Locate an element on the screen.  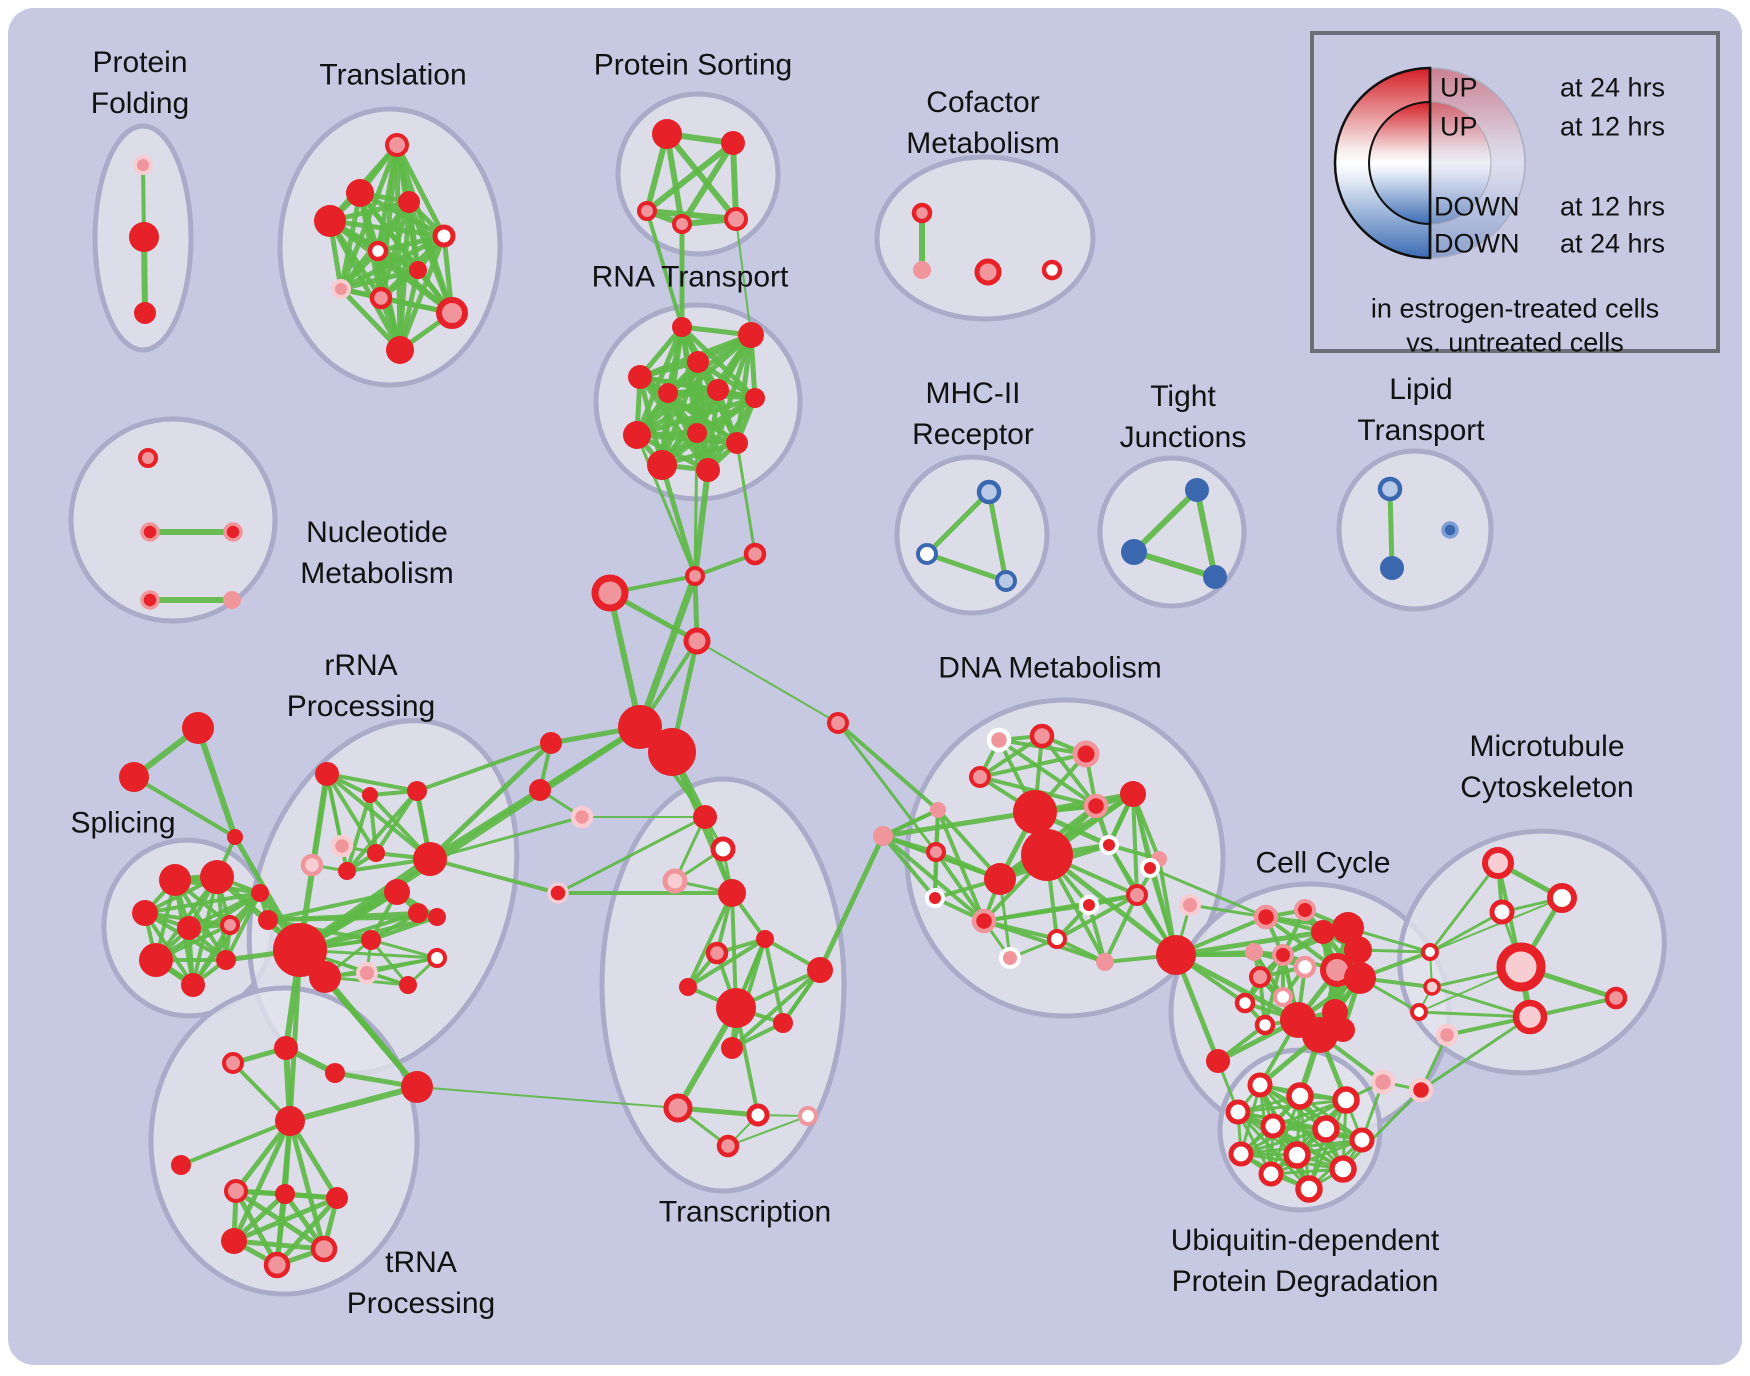
node-rr11 is located at coordinates (300, 950).